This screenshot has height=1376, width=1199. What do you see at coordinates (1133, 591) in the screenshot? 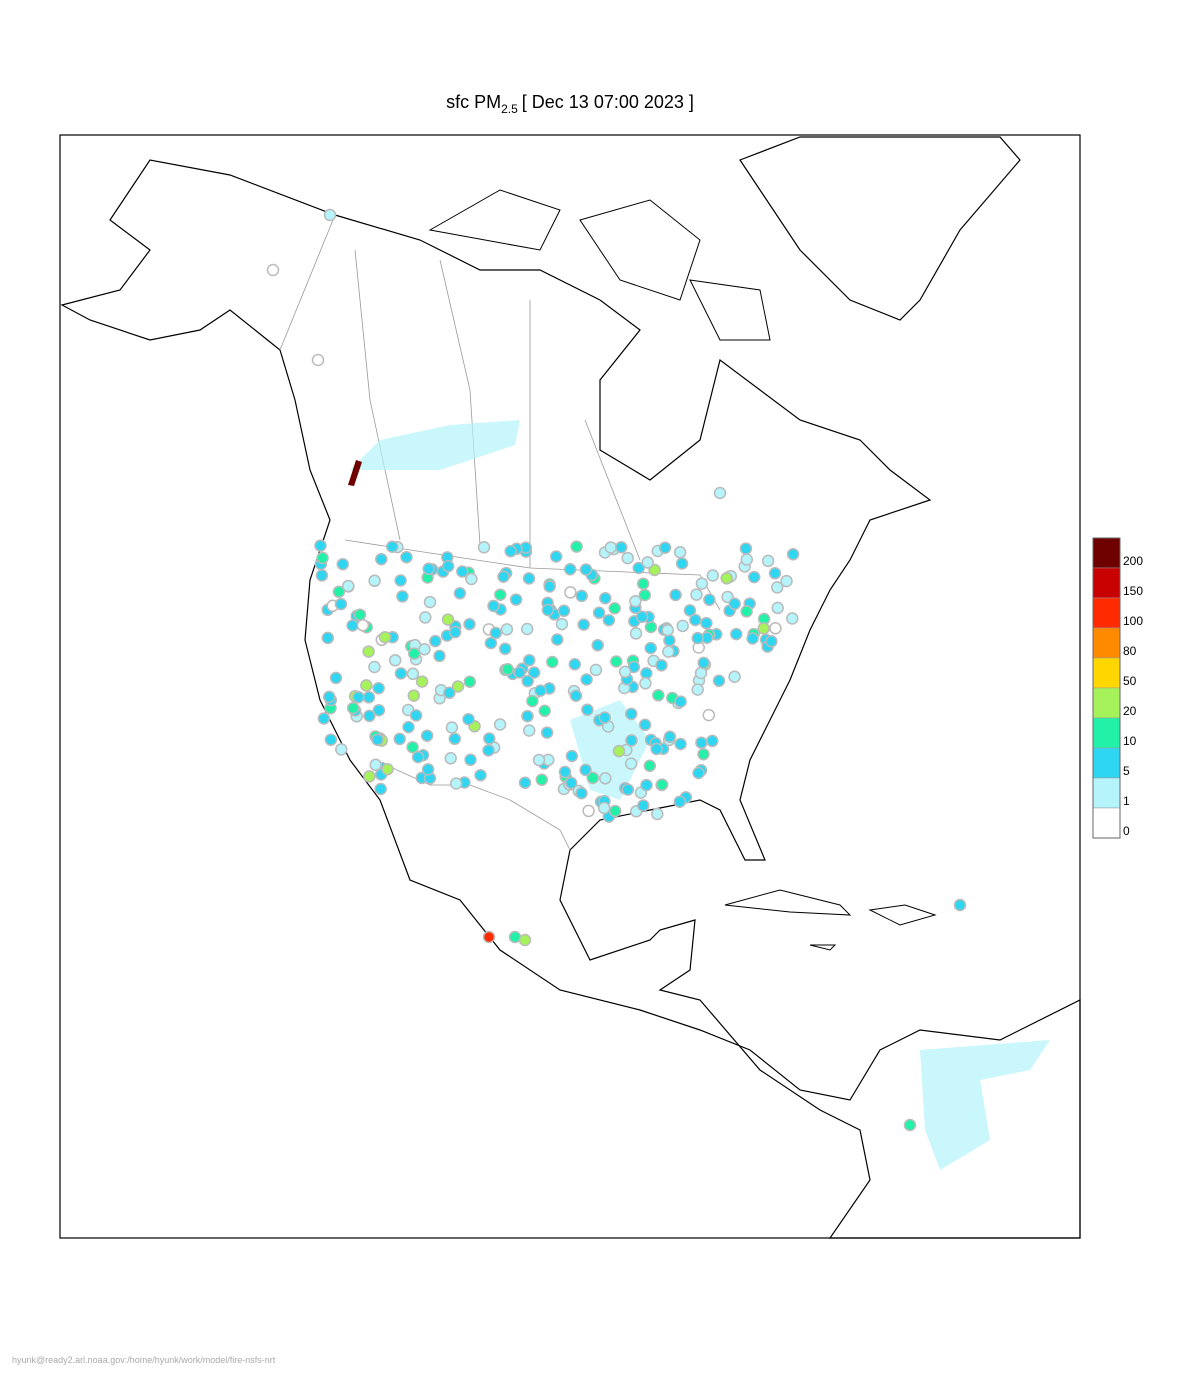
I see `legend-label: 150` at bounding box center [1133, 591].